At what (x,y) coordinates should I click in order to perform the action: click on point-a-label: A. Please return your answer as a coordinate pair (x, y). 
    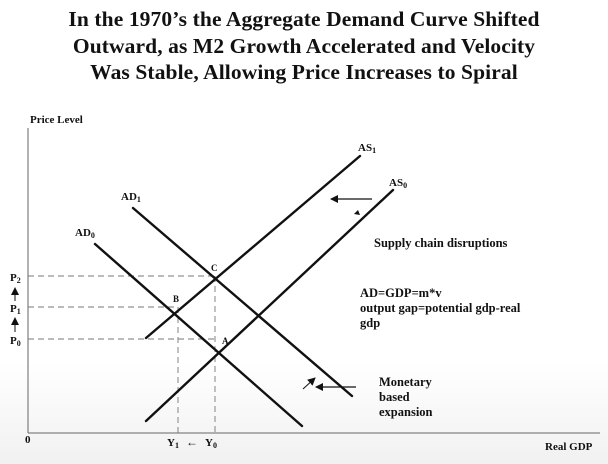
    Looking at the image, I should click on (225, 341).